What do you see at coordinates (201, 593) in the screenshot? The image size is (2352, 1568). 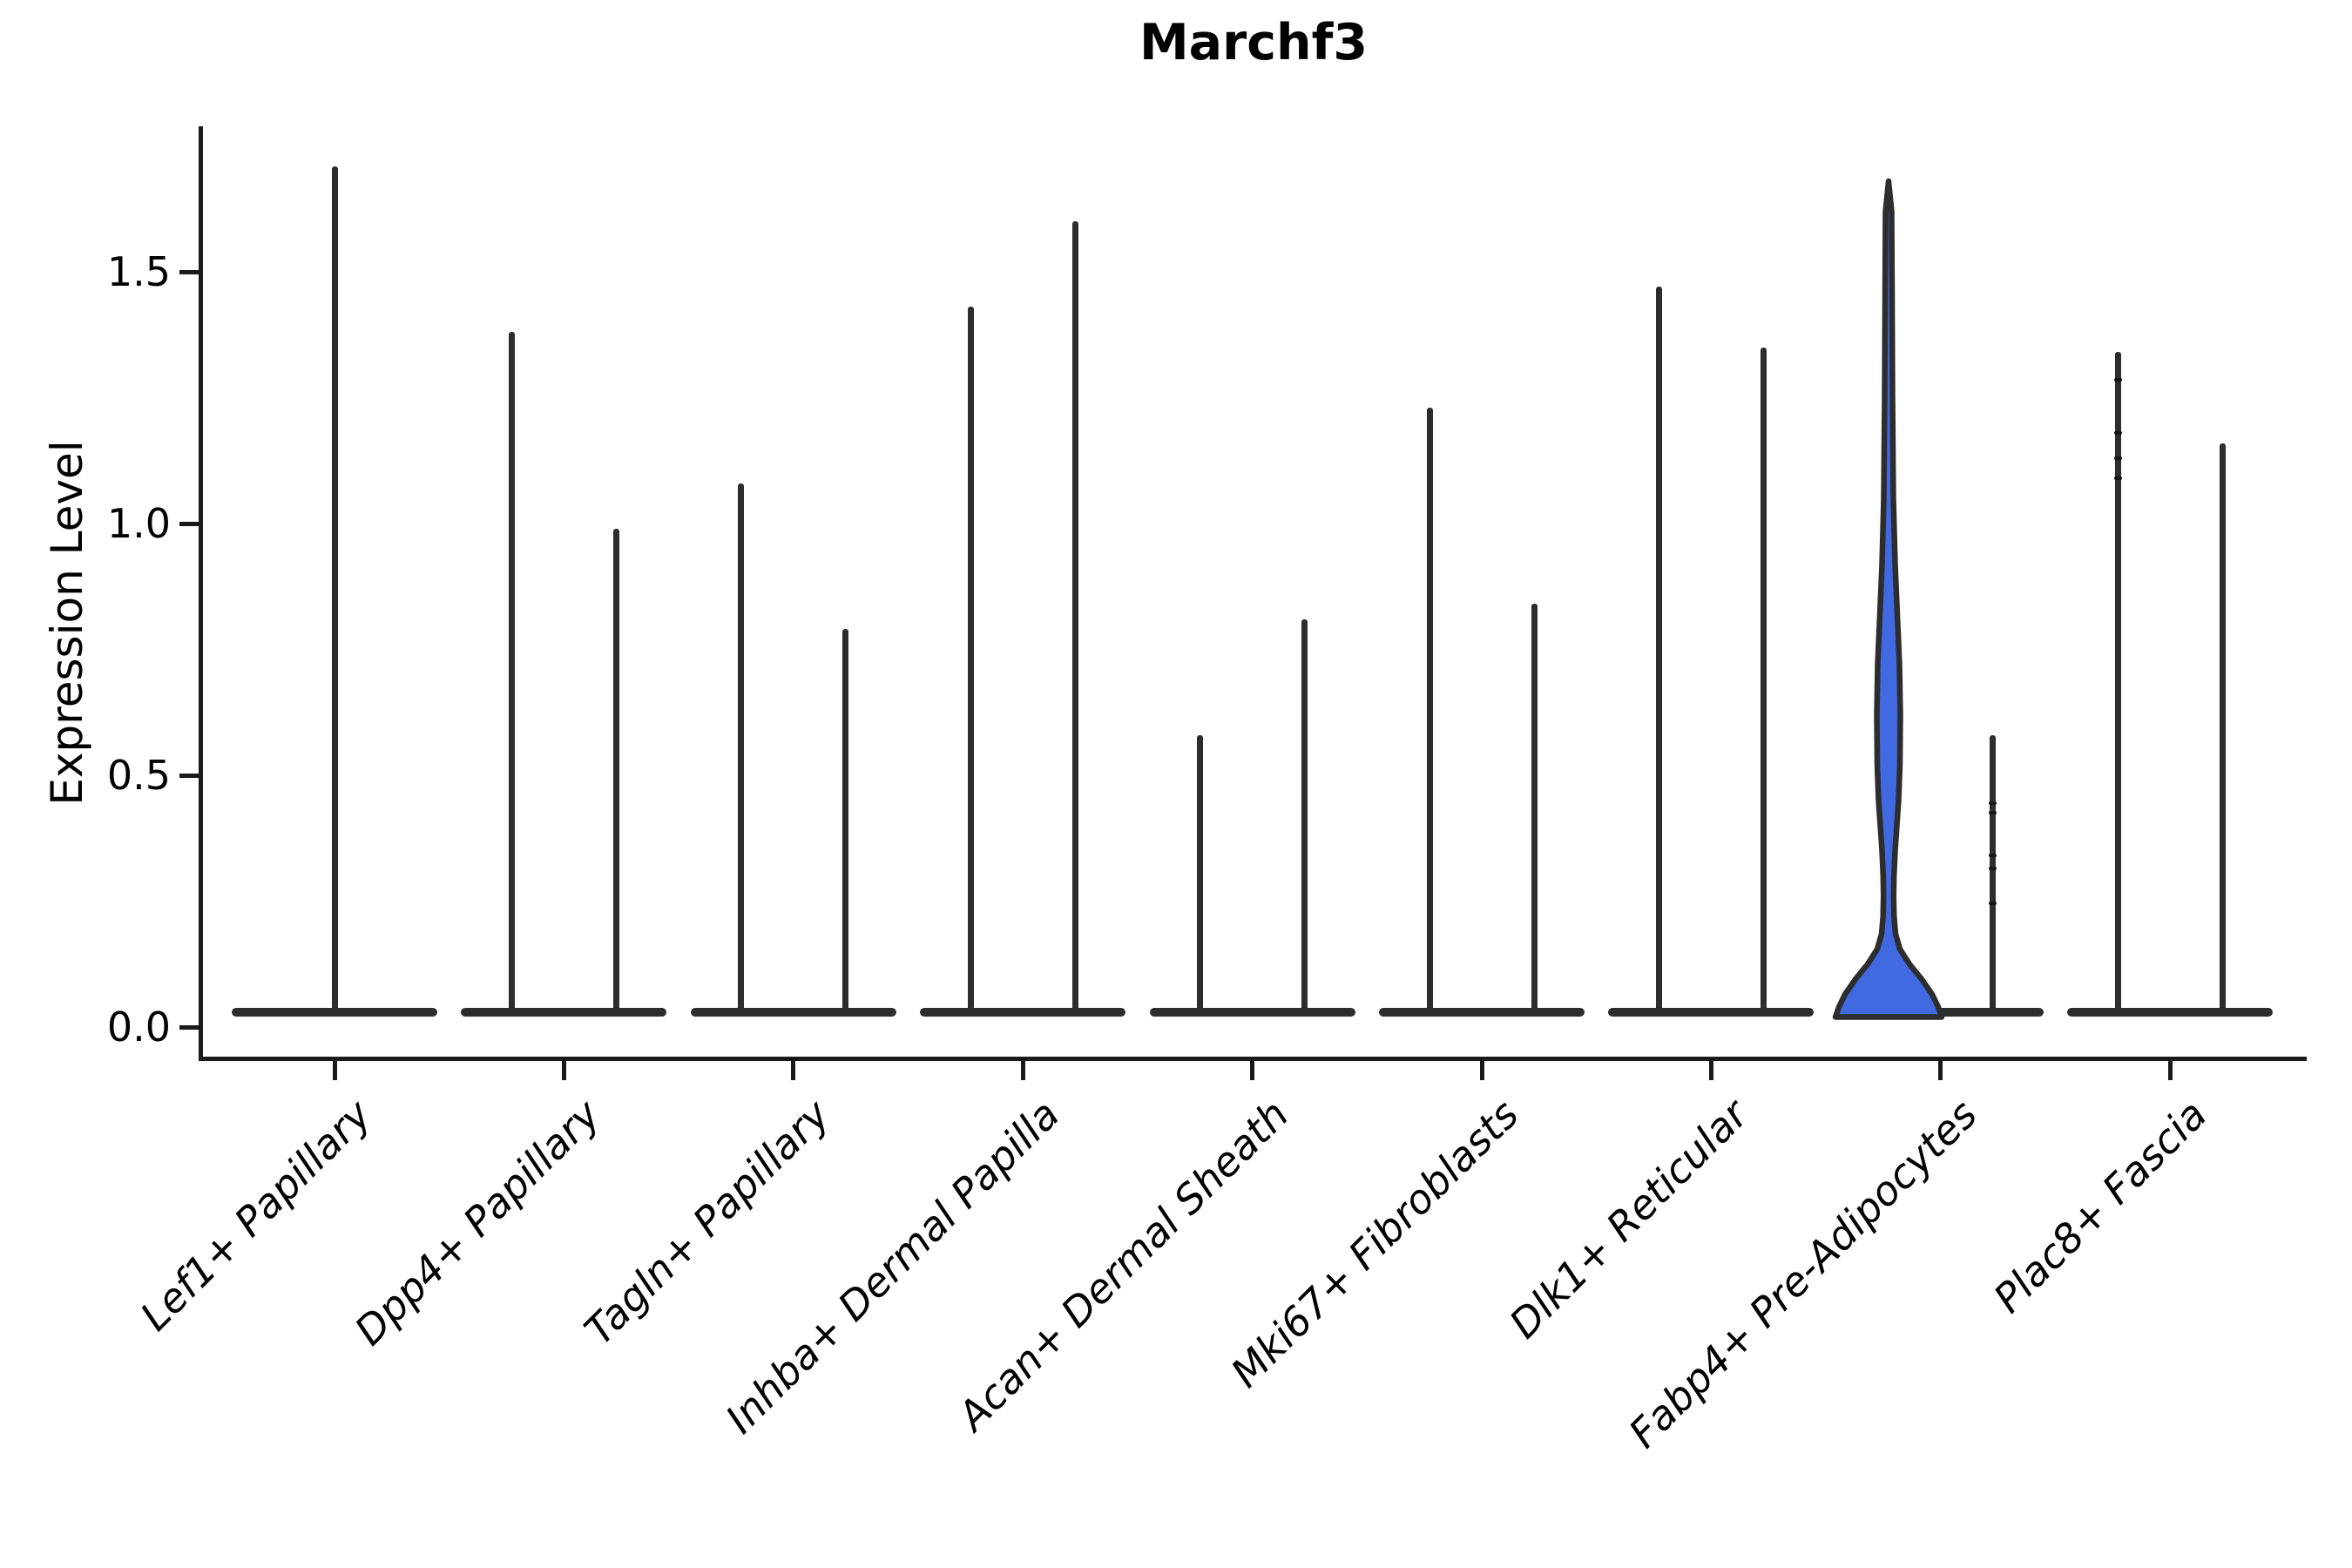 I see `y-axis-spine` at bounding box center [201, 593].